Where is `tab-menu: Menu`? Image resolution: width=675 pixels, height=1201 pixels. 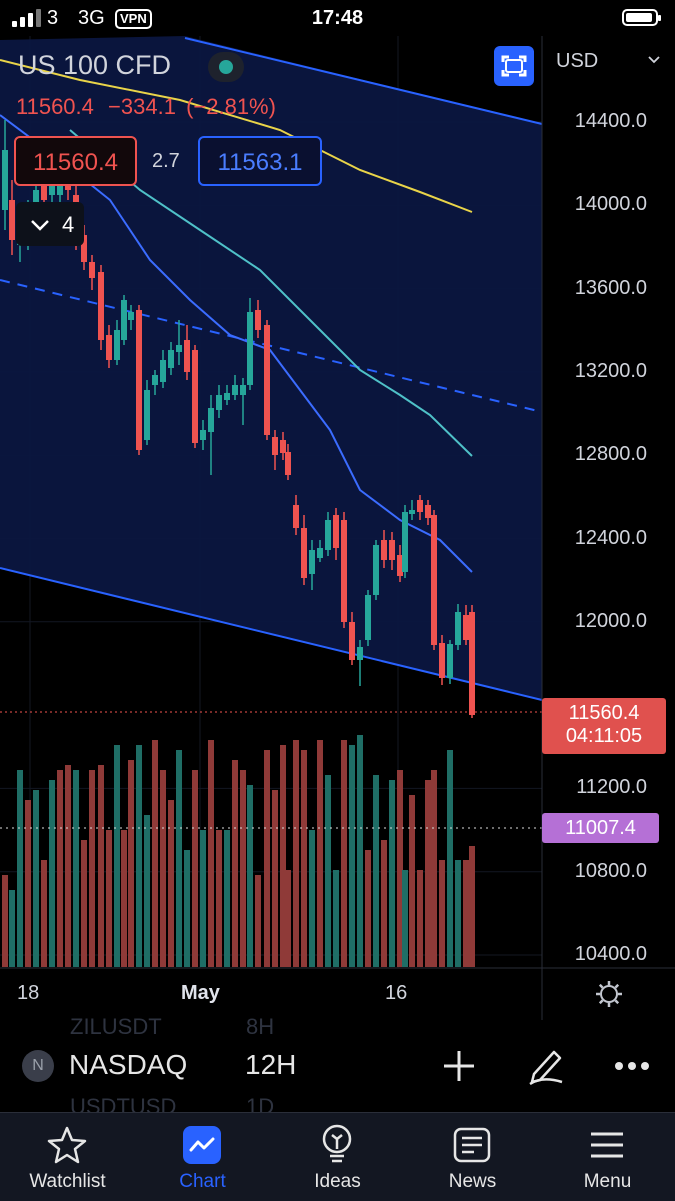
tab-menu: Menu is located at coordinates (607, 1157).